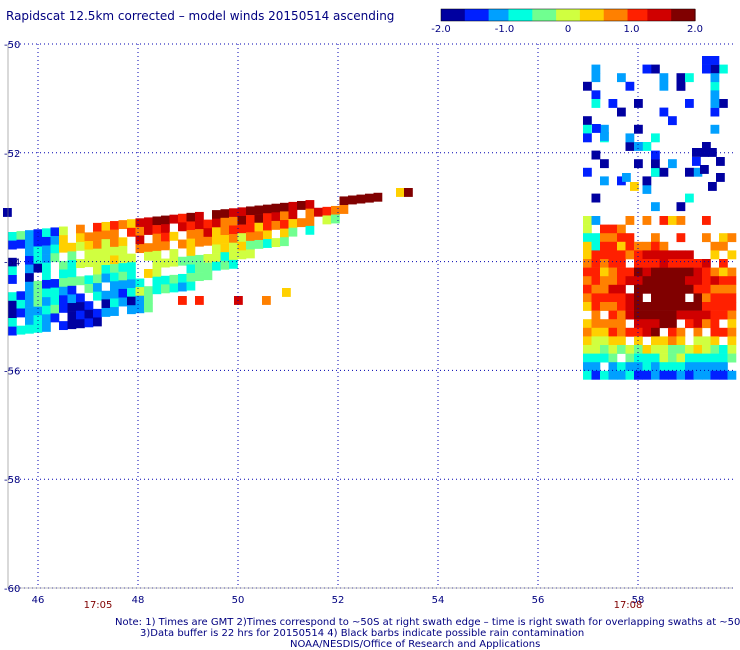 This screenshot has height=650, width=740. What do you see at coordinates (568, 29) in the screenshot?
I see `colorbar-tick-label: 0` at bounding box center [568, 29].